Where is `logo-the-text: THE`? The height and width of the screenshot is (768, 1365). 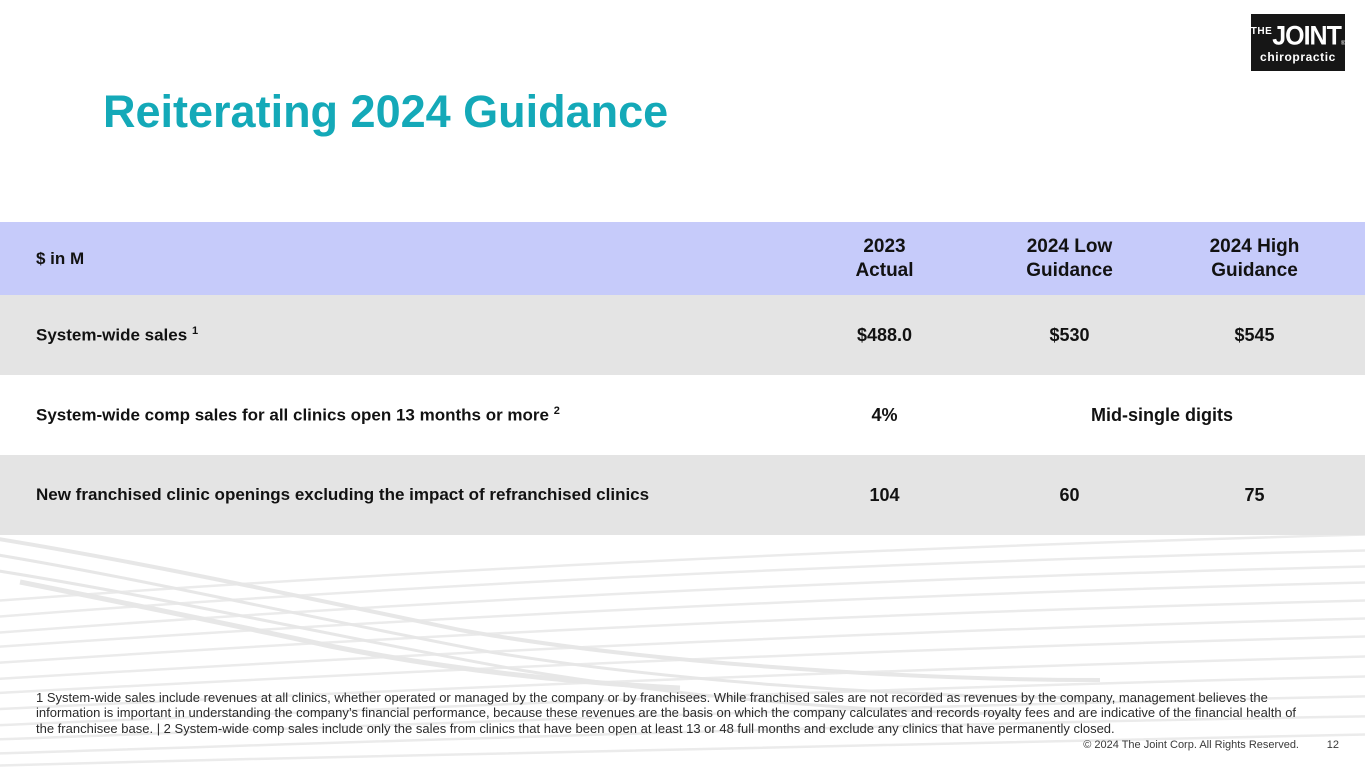
logo-the-text: THE is located at coordinates (1261, 31).